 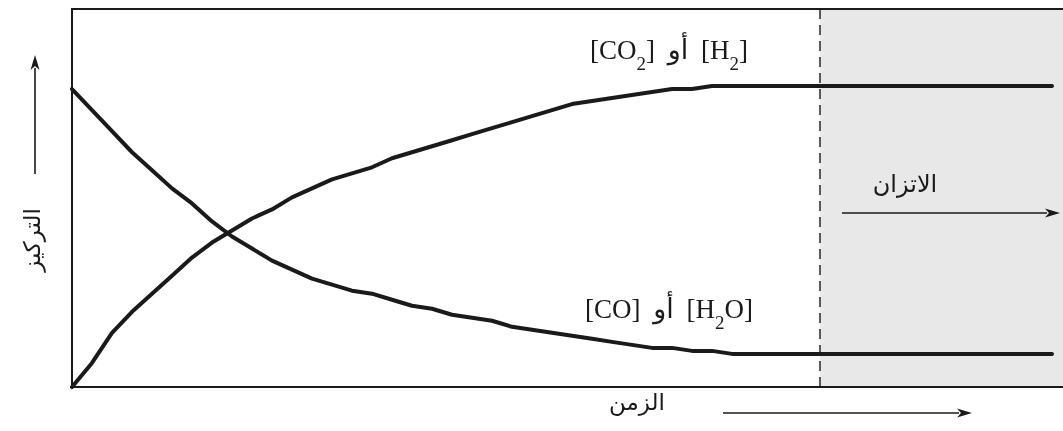 What do you see at coordinates (32, 240) in the screenshot?
I see `y-axis-title: التركيز` at bounding box center [32, 240].